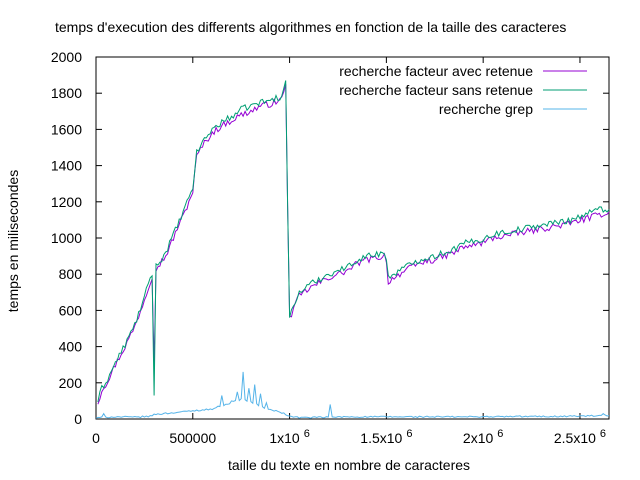  I want to click on x-tick-label: 0, so click(96, 438).